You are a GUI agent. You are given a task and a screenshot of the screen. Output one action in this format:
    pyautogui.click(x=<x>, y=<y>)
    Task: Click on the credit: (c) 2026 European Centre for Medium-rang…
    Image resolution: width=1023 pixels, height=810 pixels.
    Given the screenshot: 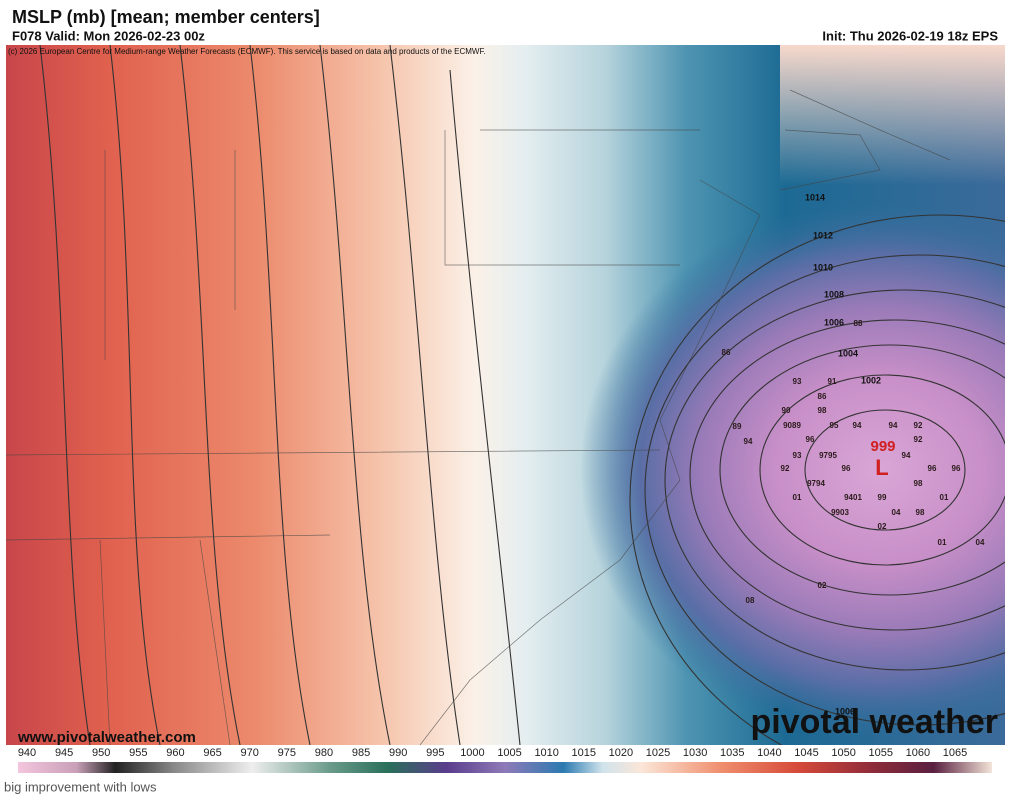 What is the action you would take?
    pyautogui.click(x=247, y=51)
    